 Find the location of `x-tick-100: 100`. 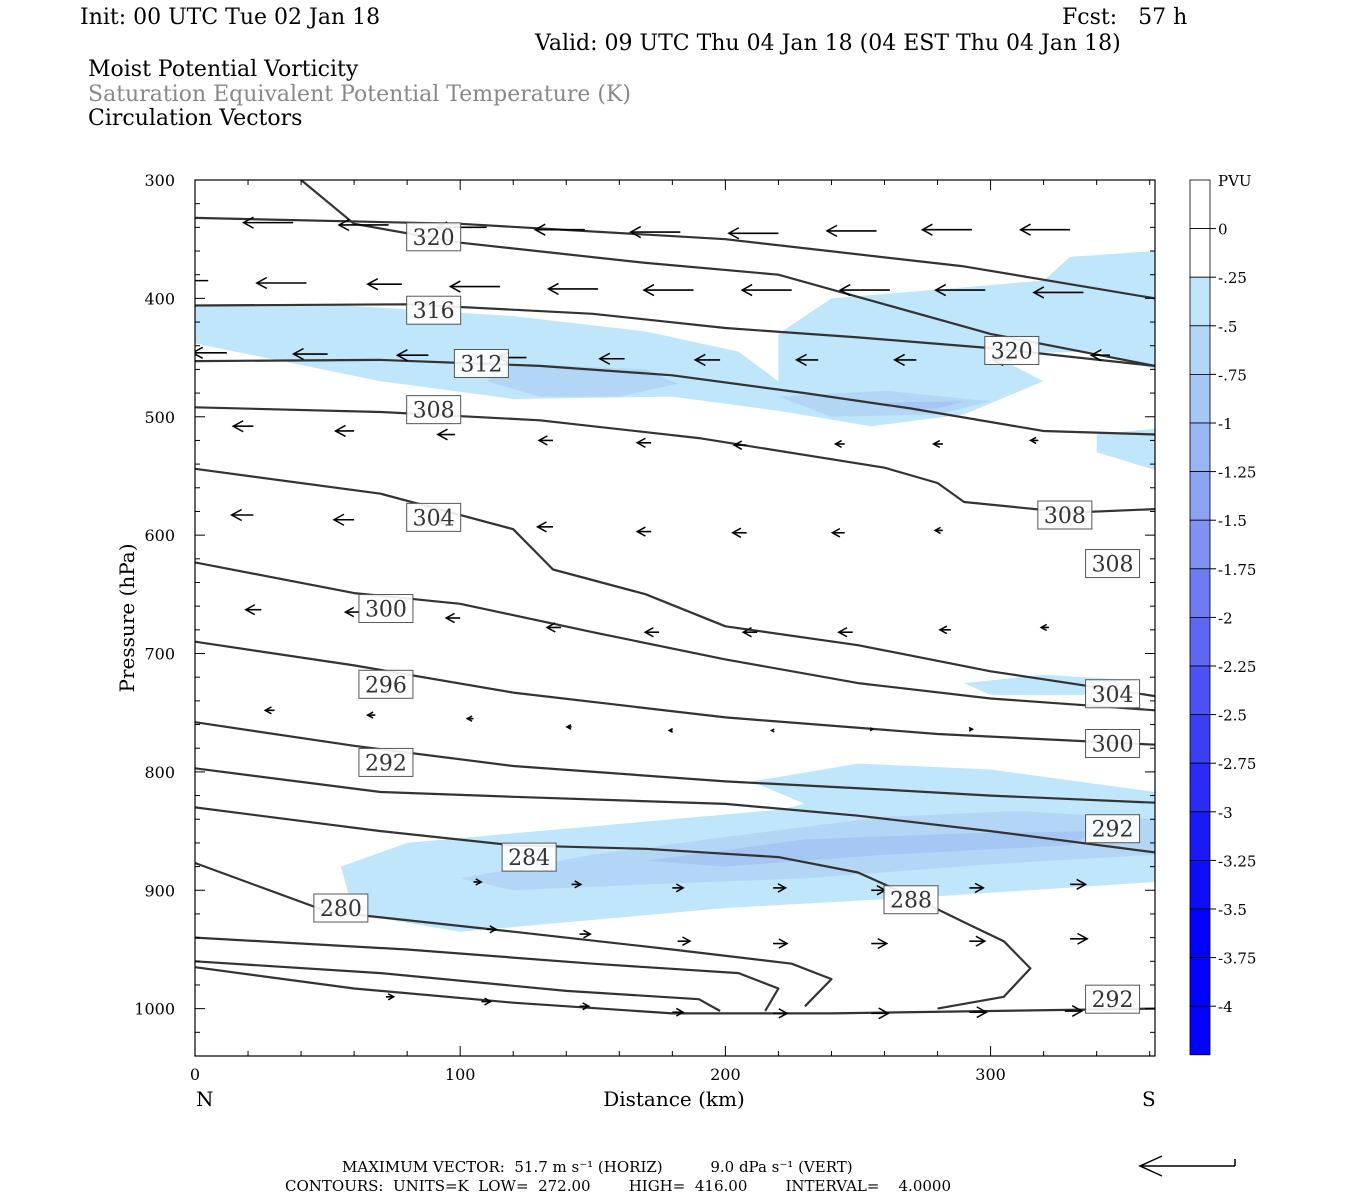

x-tick-100: 100 is located at coordinates (460, 1074).